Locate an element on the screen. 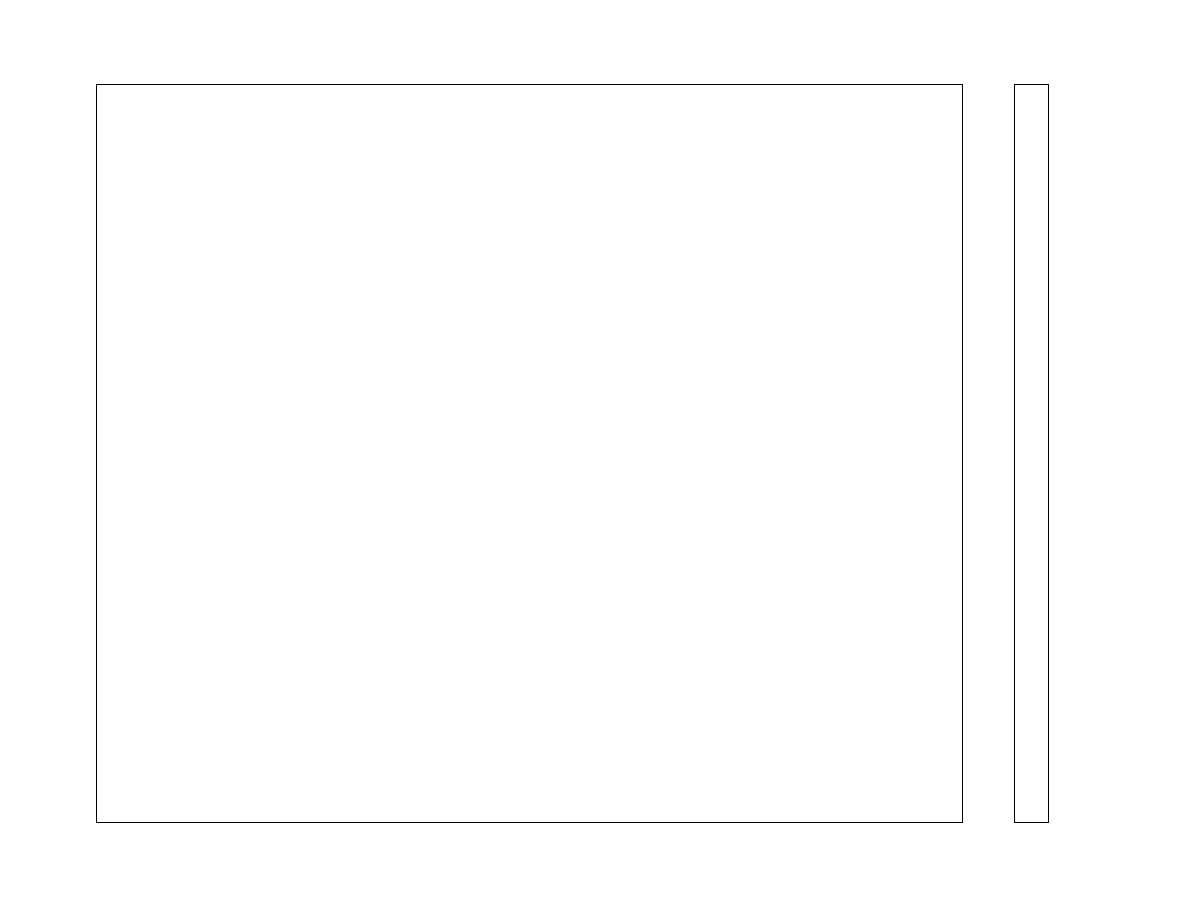 This screenshot has width=1200, height=900. colorbar is located at coordinates (1107, 453).